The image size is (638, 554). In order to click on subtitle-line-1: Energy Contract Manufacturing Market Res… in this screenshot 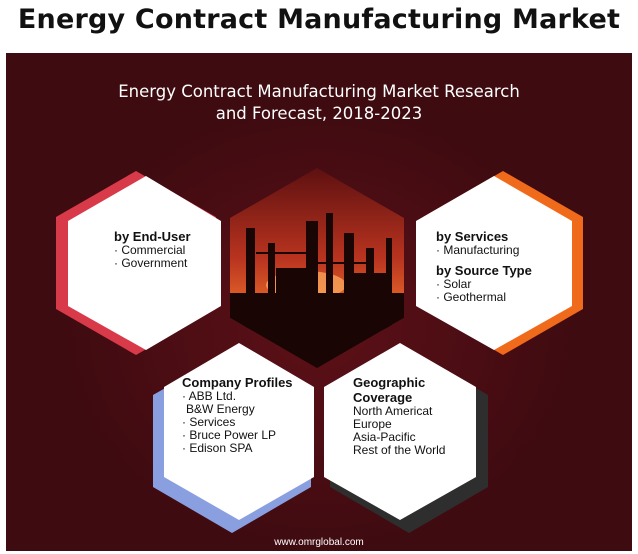, I will do `click(319, 91)`.